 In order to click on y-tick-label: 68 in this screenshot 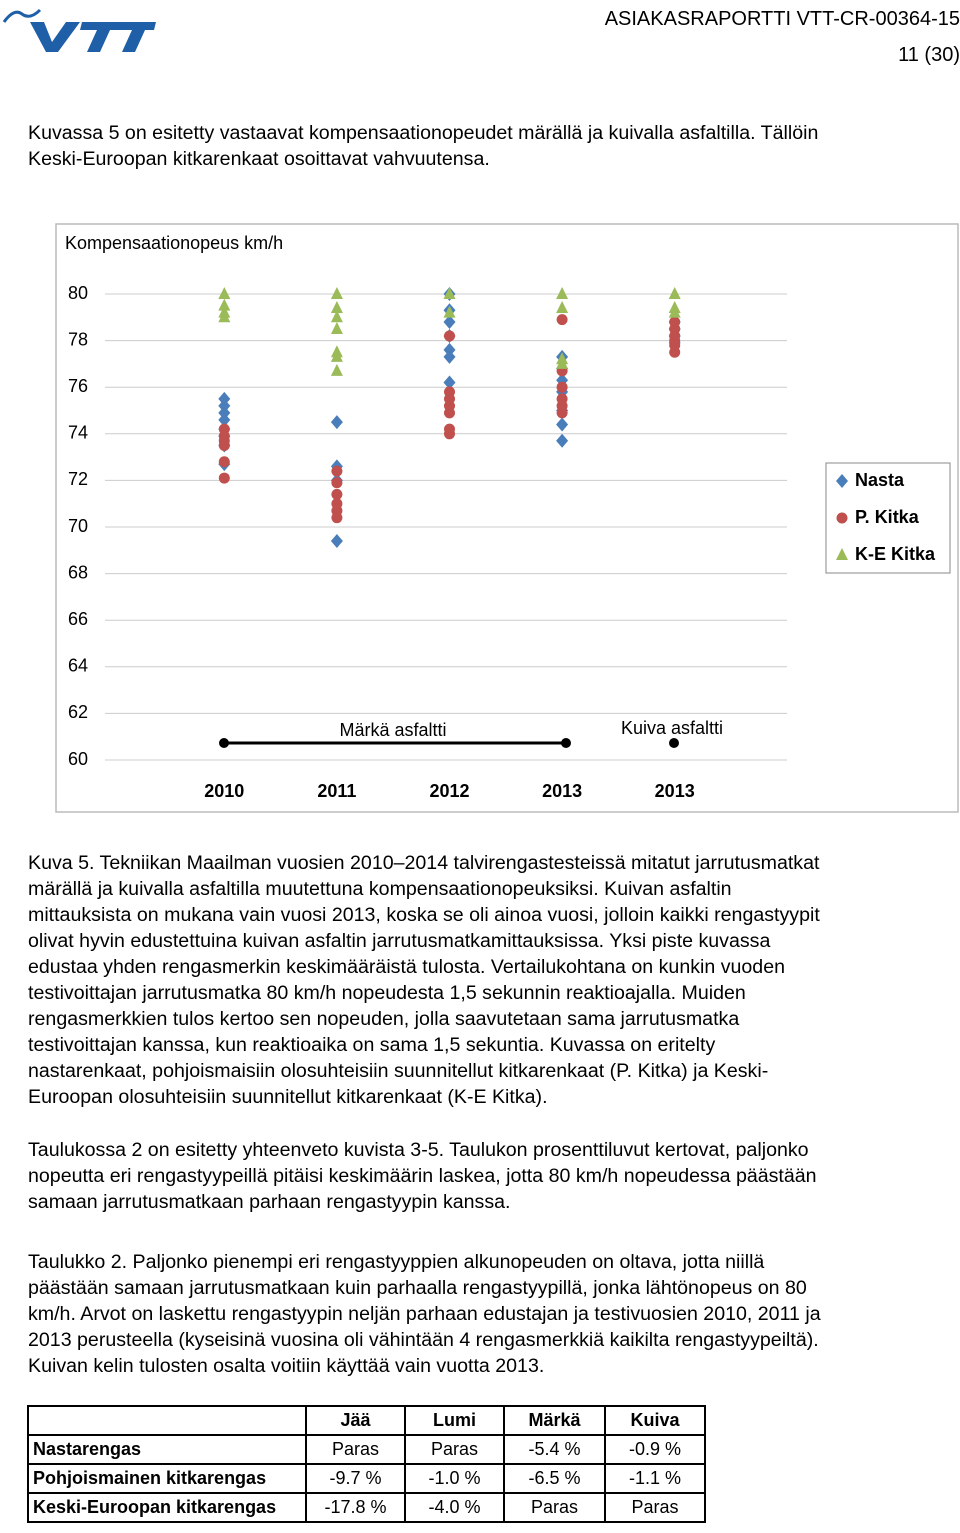, I will do `click(78, 572)`.